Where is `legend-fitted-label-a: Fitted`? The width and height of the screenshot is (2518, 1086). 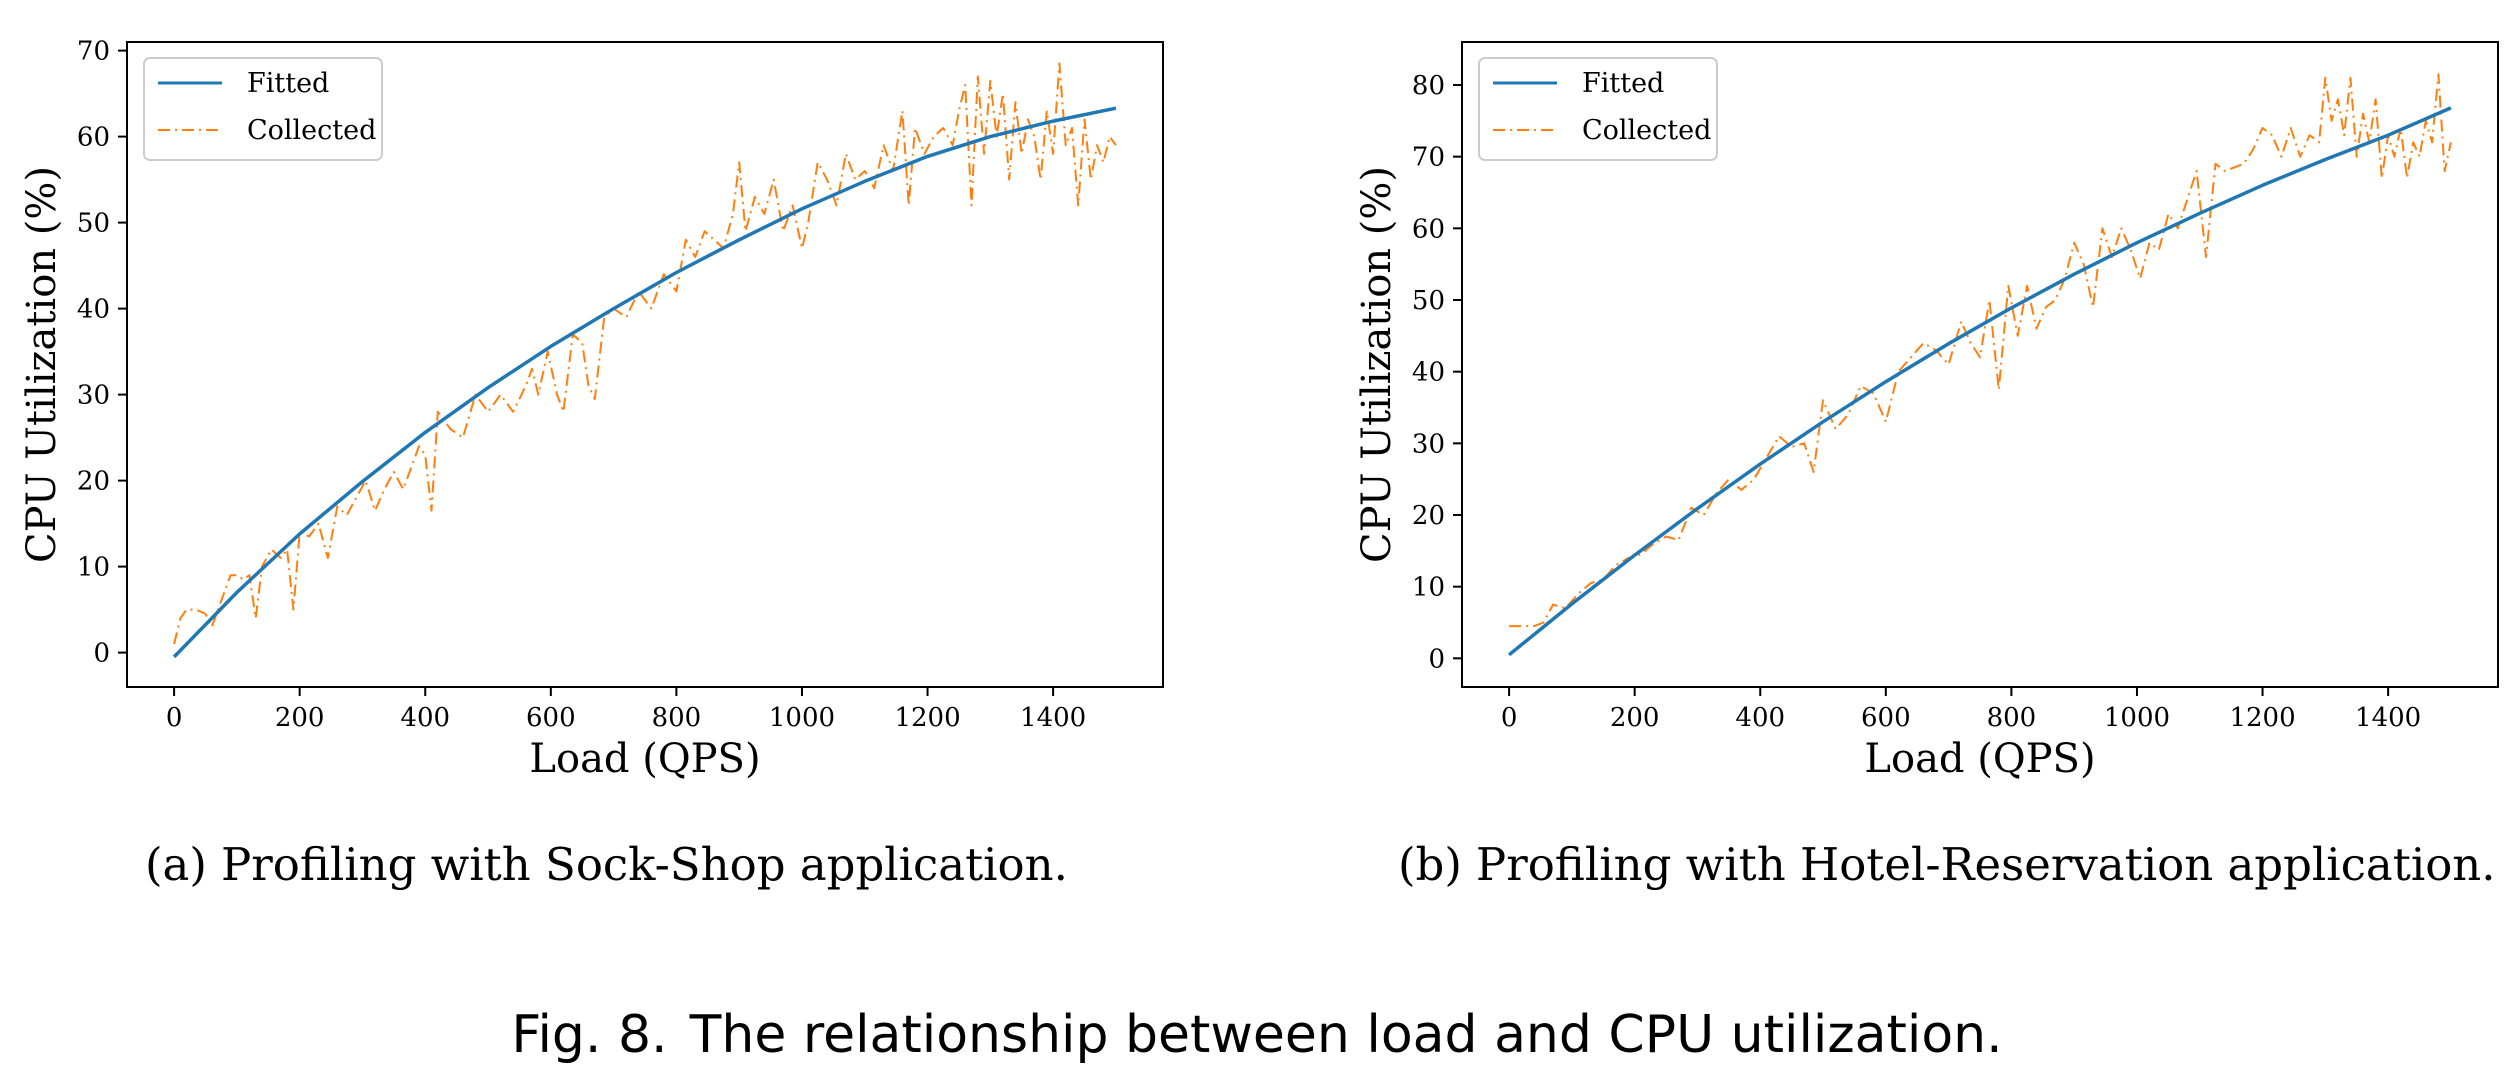
legend-fitted-label-a: Fitted is located at coordinates (288, 83).